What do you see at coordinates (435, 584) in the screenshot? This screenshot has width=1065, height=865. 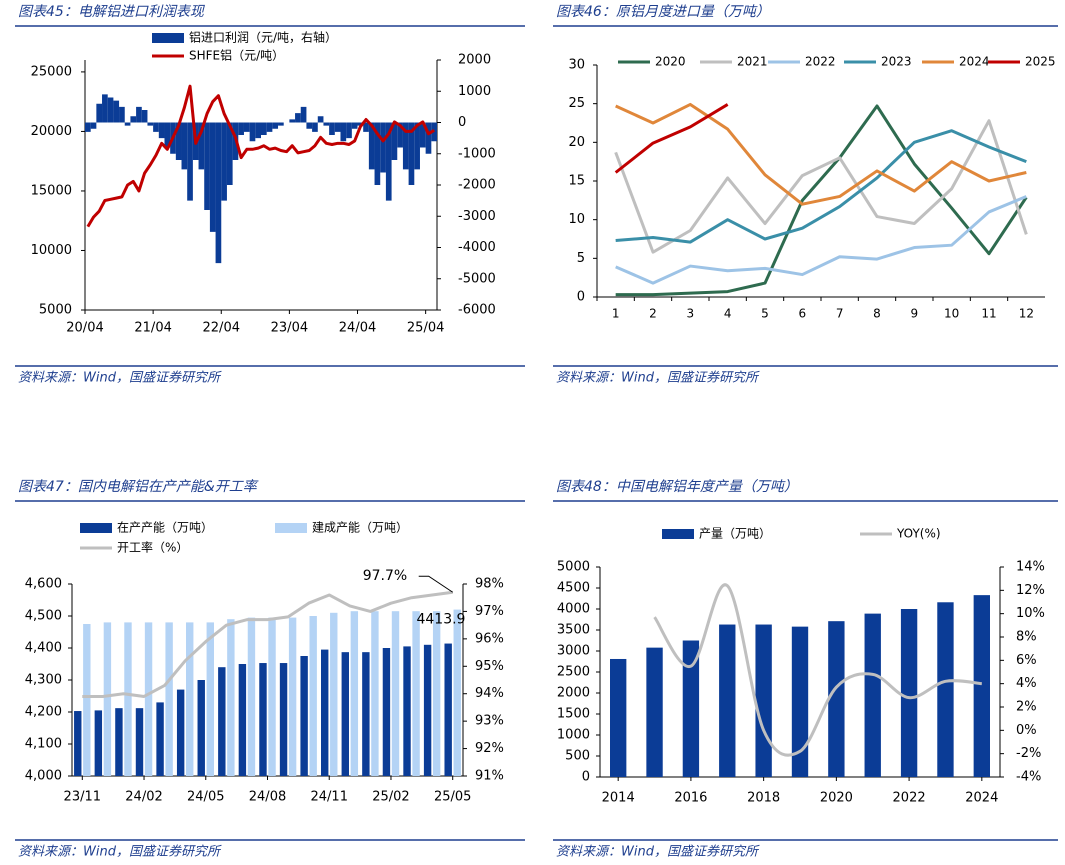 I see `label-leader` at bounding box center [435, 584].